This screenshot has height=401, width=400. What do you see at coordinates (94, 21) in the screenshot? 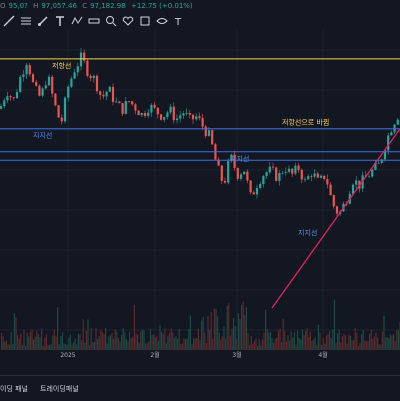
I see `measure-icon` at bounding box center [94, 21].